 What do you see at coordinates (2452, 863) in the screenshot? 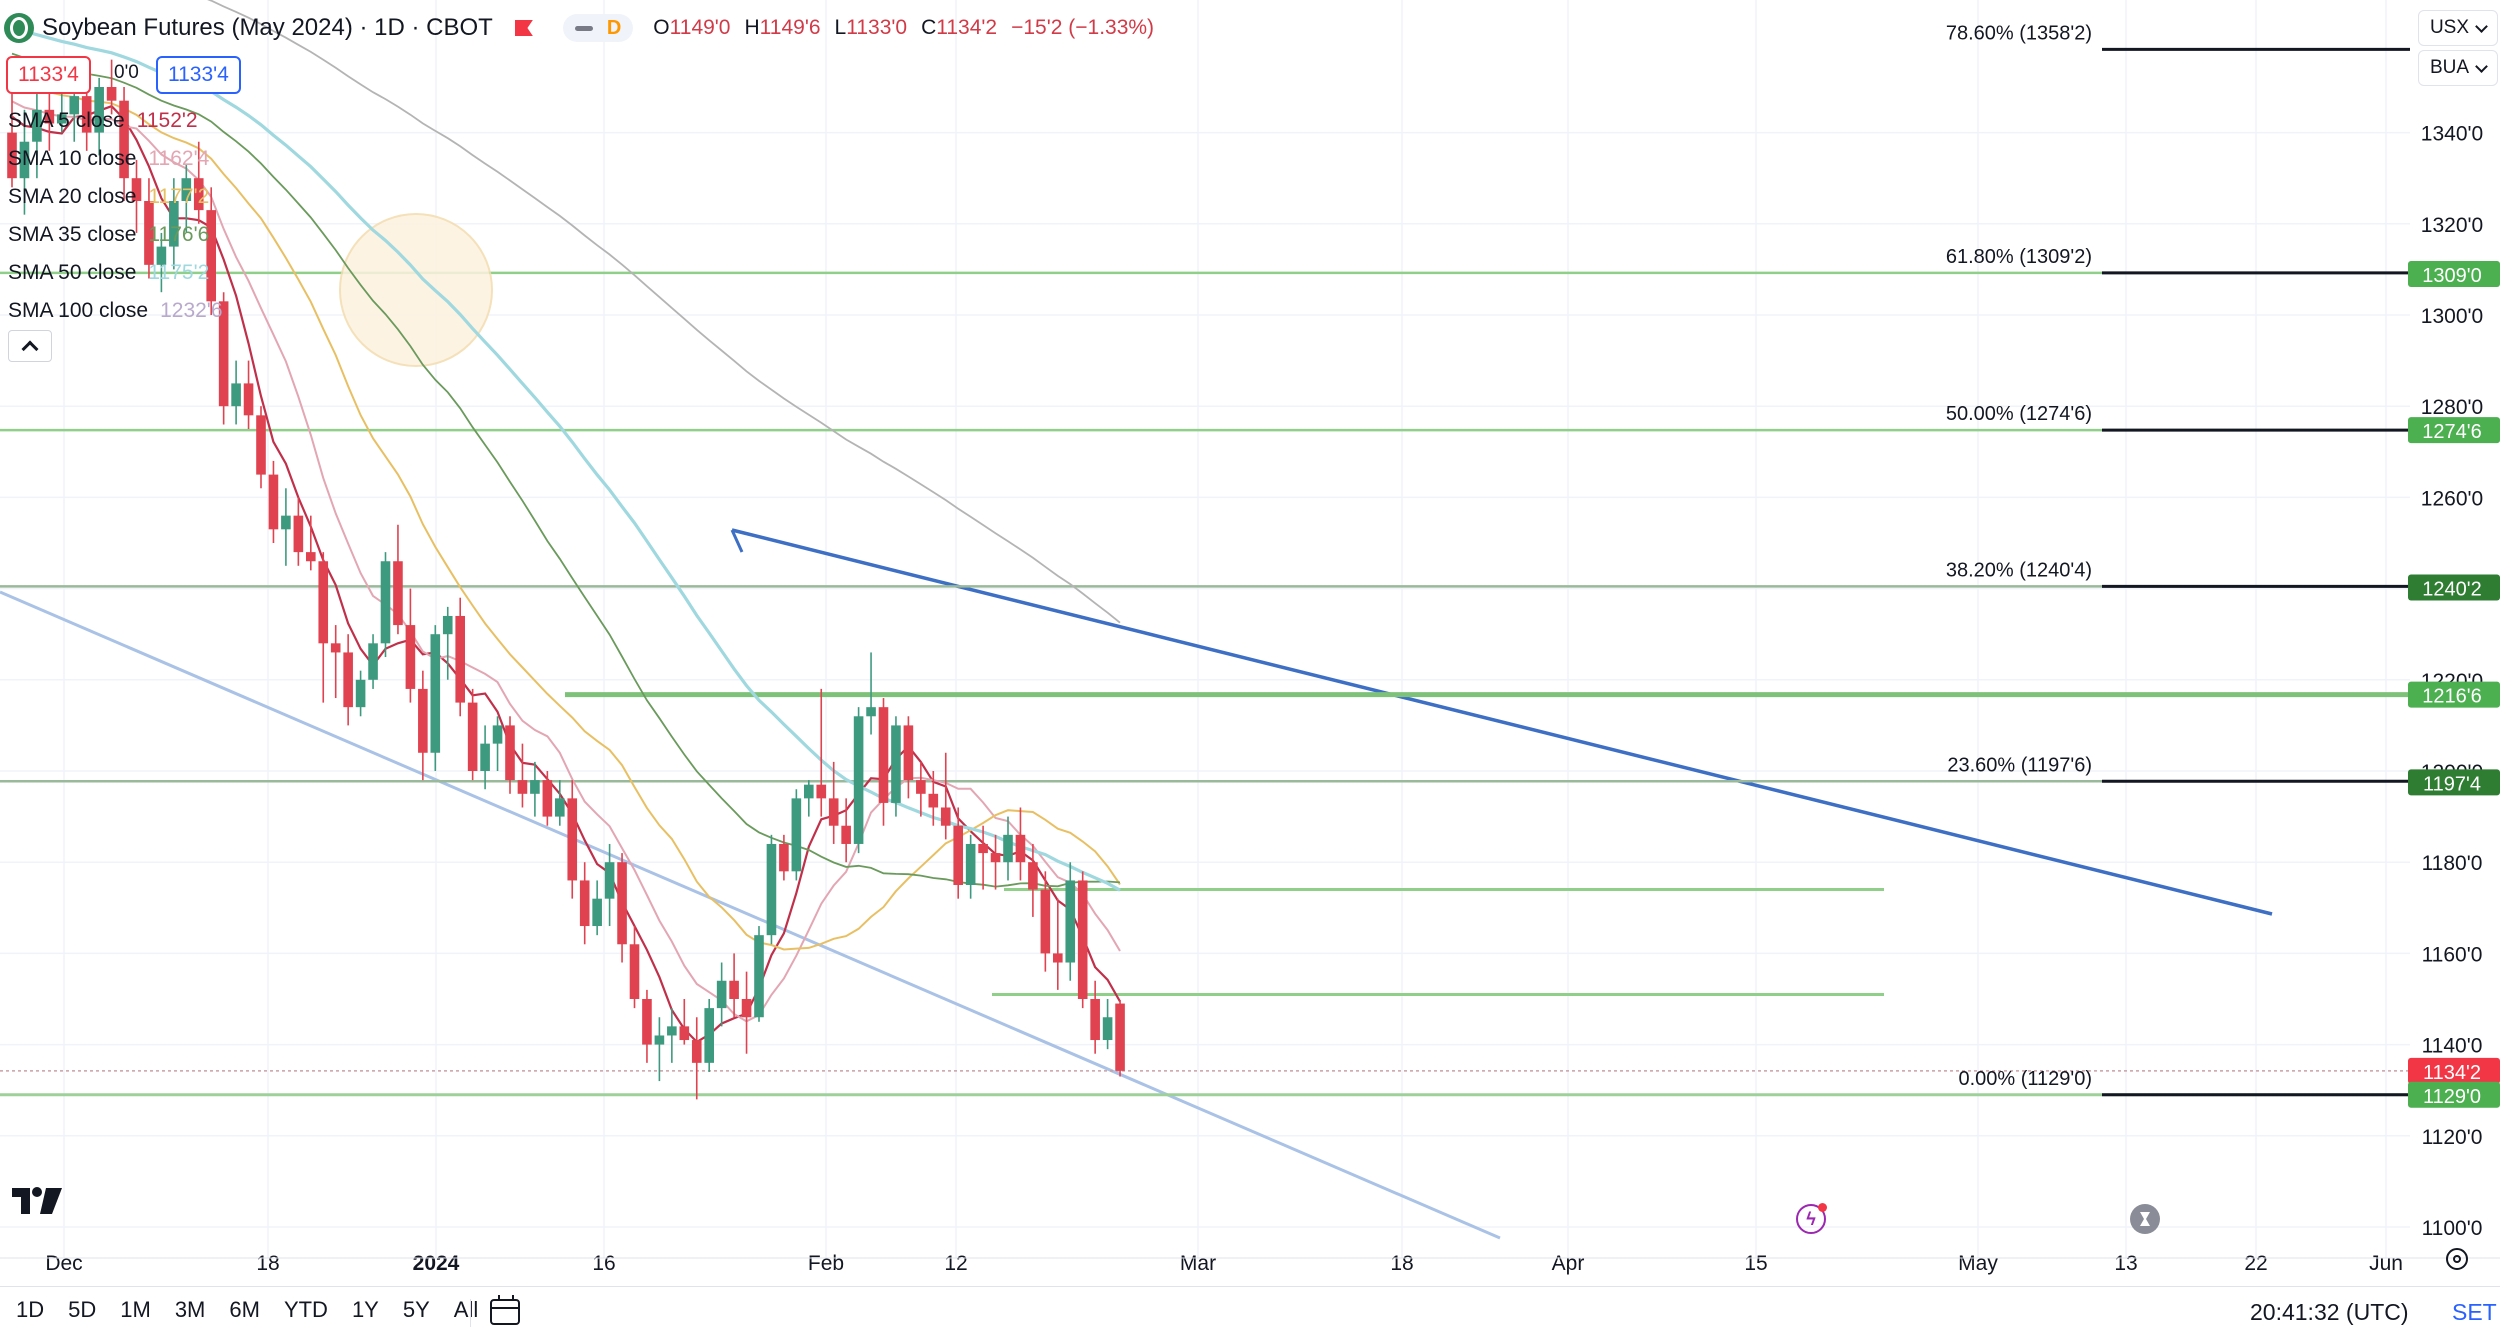
I see `price-tick-label: 1180'0` at bounding box center [2452, 863].